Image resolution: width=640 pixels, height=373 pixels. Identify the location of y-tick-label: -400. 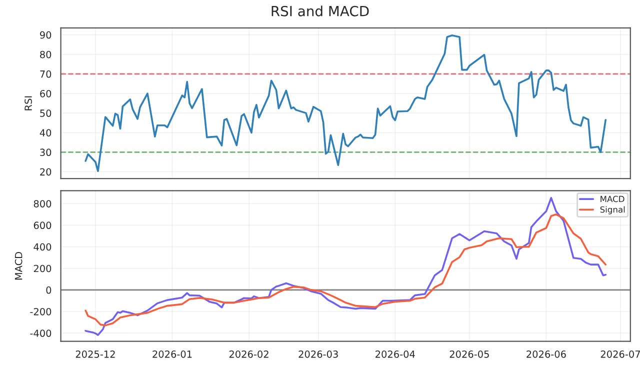
(41, 333).